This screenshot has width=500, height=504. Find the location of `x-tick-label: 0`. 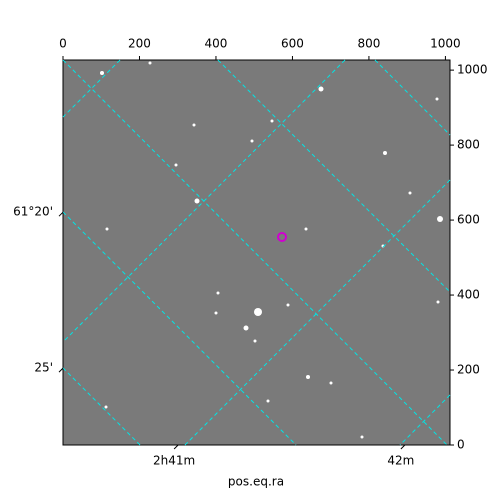

x-tick-label: 0 is located at coordinates (63, 44).